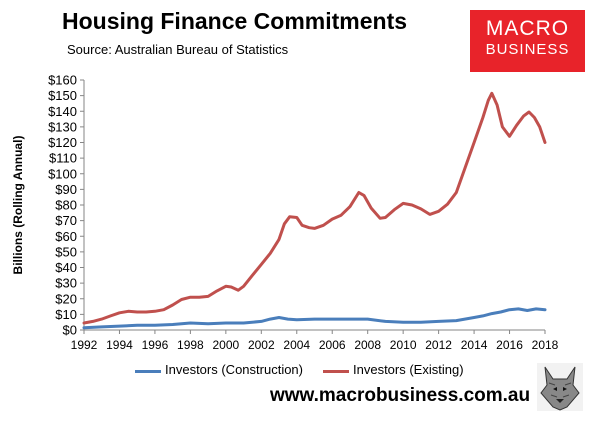  Describe the element at coordinates (66, 314) in the screenshot. I see `y-tick-label: $10` at that location.